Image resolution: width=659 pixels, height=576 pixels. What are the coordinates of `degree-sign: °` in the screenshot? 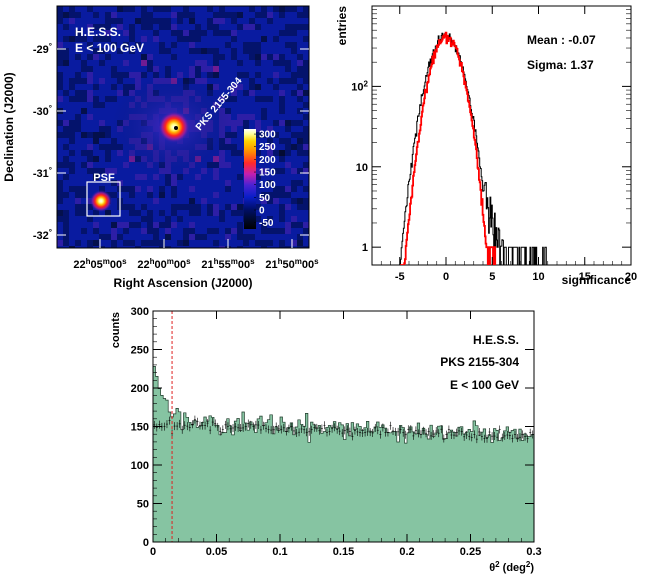 It's located at (50, 232).